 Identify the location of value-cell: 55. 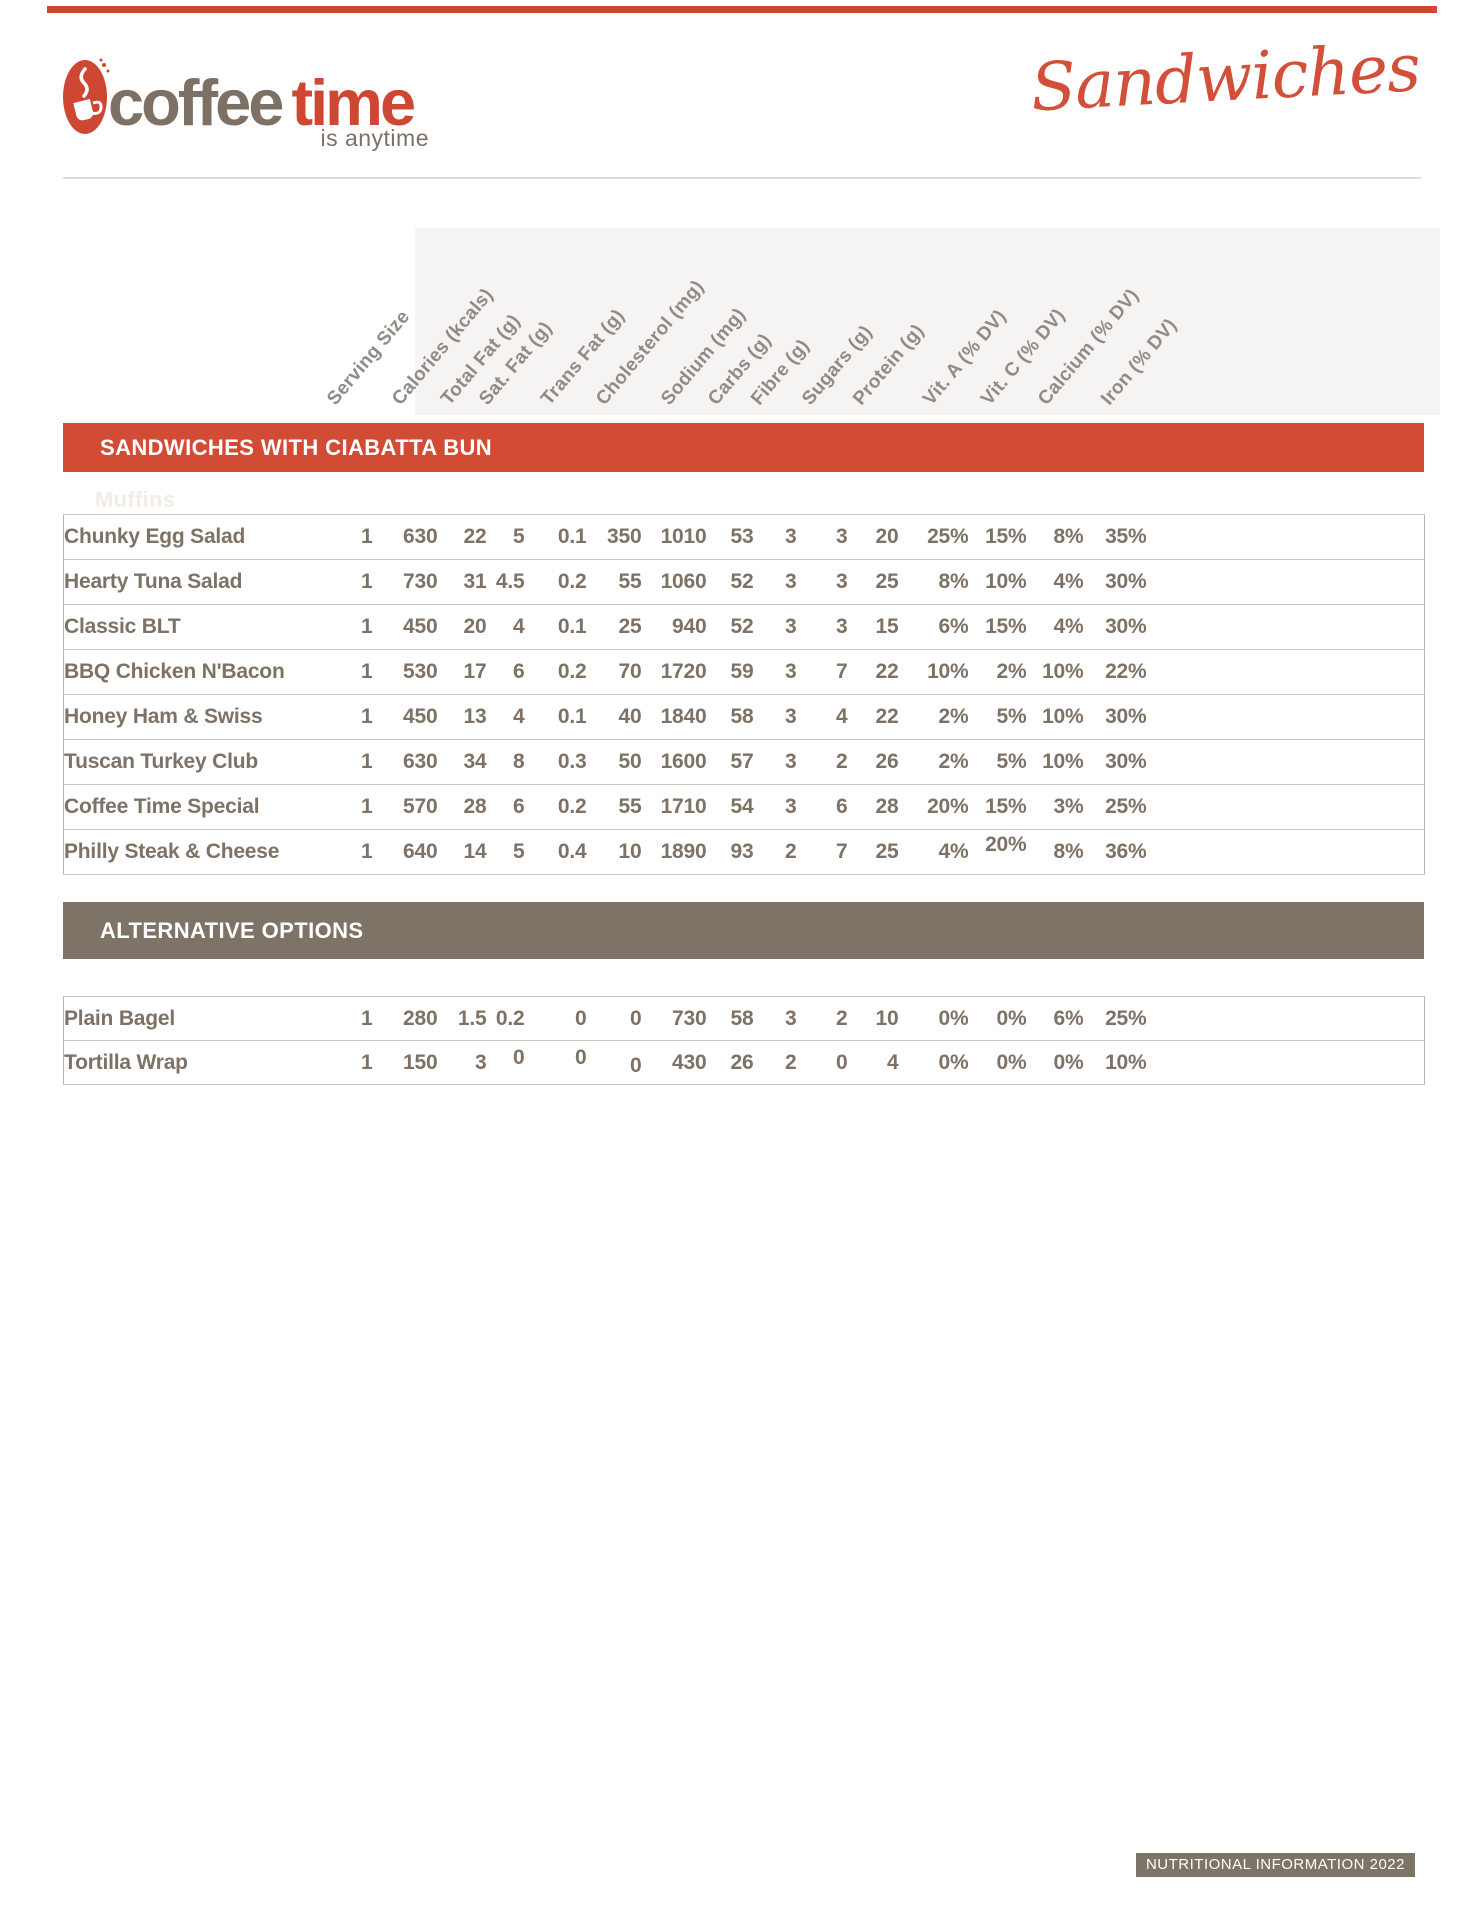
(630, 581).